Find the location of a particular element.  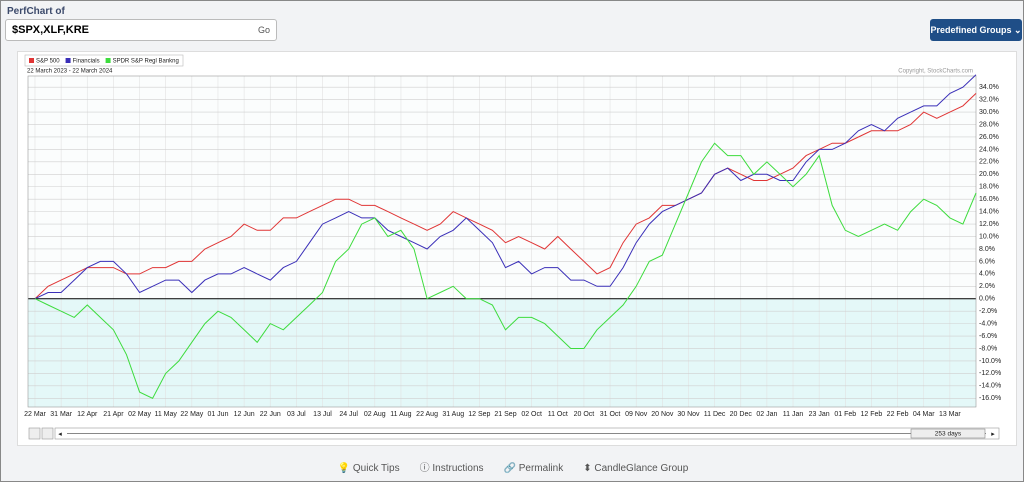

x-tick-label: 23 Jan is located at coordinates (819, 414).